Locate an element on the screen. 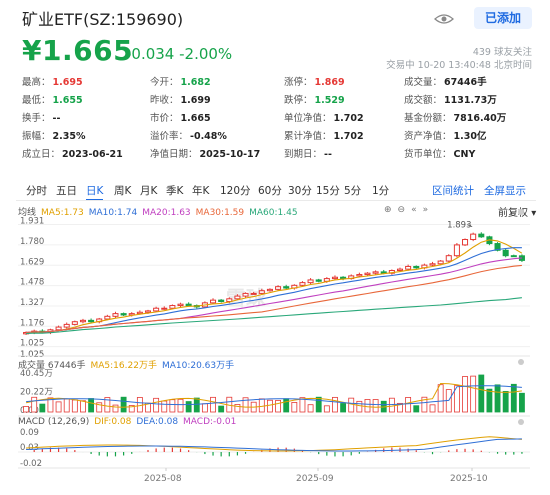  stat-value: -- is located at coordinates (328, 154).